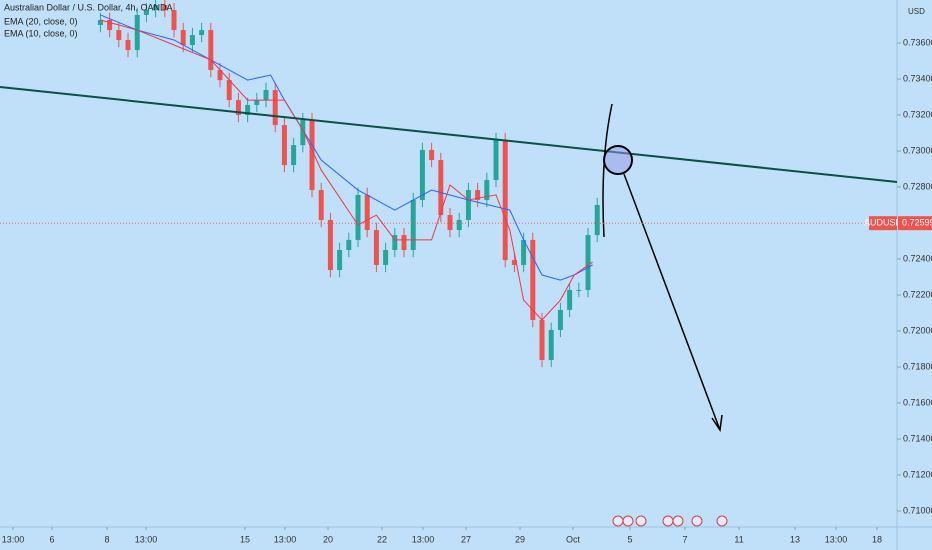 This screenshot has width=932, height=550. I want to click on price-label-box, so click(915, 223).